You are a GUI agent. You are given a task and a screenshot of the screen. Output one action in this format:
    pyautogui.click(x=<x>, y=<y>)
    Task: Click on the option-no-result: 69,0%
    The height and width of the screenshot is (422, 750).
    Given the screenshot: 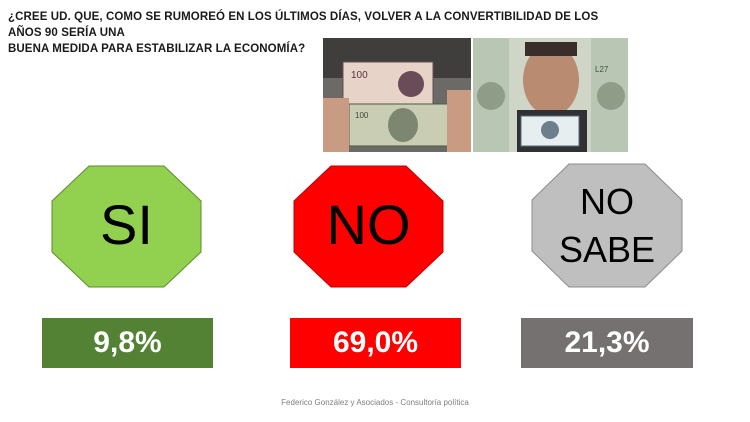 What is the action you would take?
    pyautogui.click(x=375, y=343)
    